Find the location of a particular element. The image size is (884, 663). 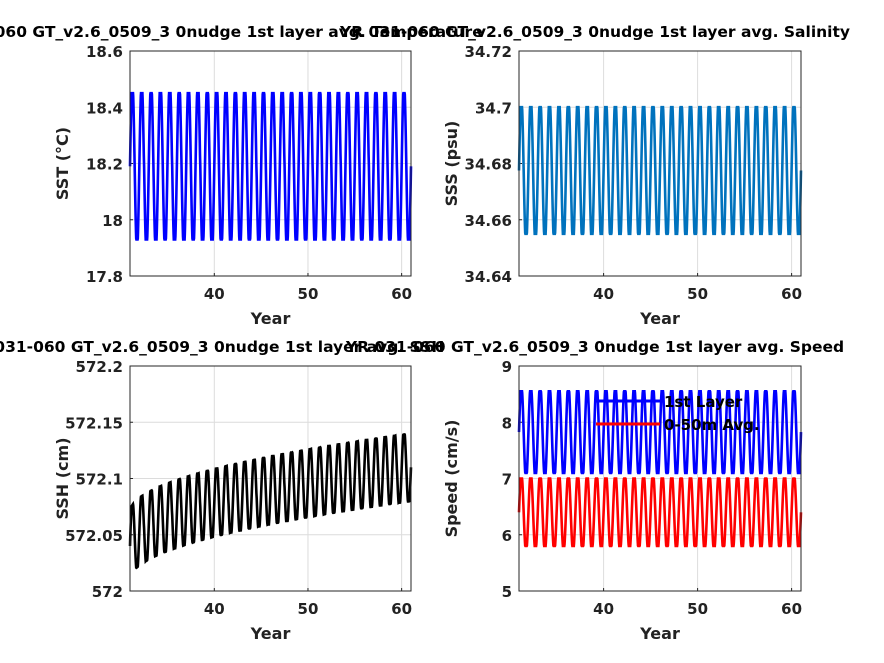

legend-label-1: 1st Layer is located at coordinates (703, 402).